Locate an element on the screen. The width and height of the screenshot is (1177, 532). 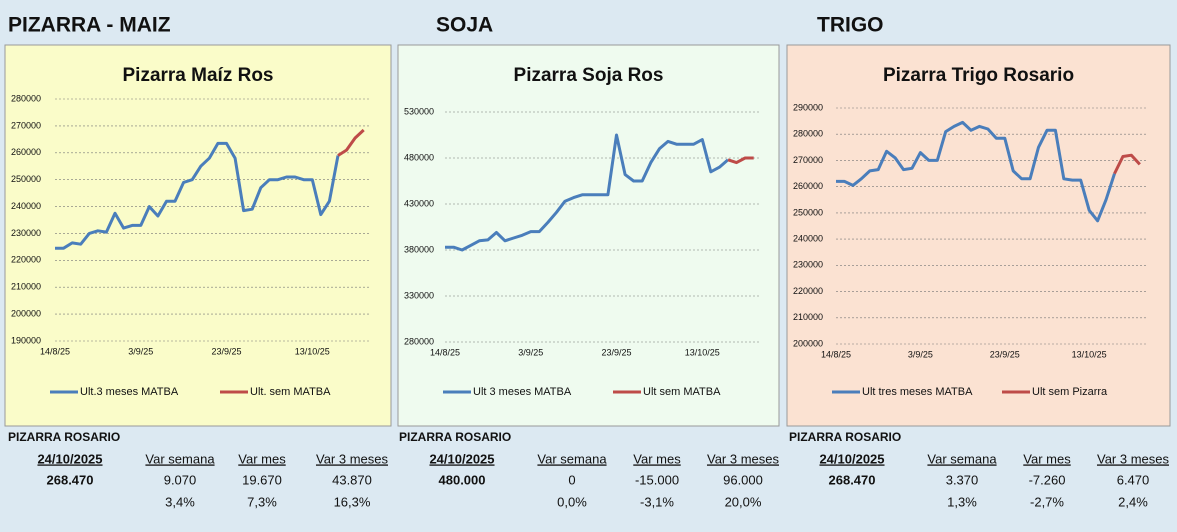
y-tick-label: 190000 is located at coordinates (26, 340).